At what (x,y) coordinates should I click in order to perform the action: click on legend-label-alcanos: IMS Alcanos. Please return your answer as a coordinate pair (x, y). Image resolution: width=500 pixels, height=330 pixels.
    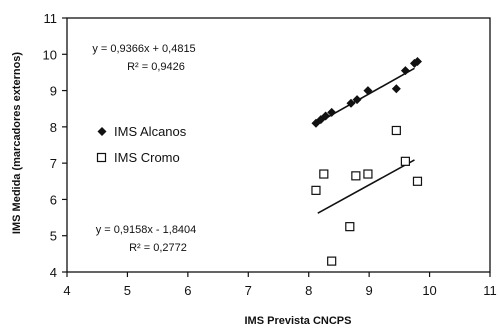
    Looking at the image, I should click on (150, 131).